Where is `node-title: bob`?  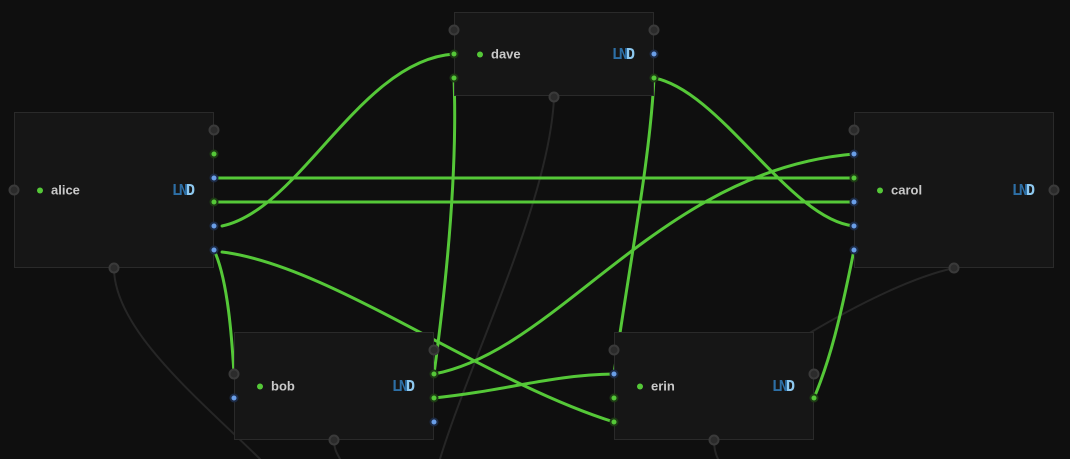
node-title: bob is located at coordinates (276, 386).